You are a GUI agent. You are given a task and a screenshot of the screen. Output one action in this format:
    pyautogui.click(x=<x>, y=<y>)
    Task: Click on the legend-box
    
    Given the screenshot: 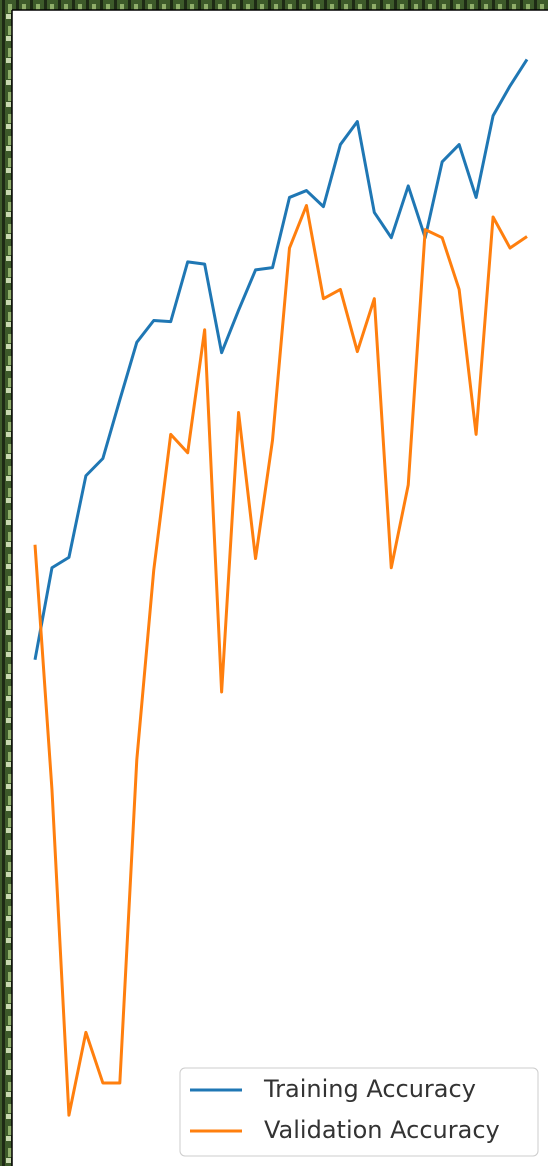 What is the action you would take?
    pyautogui.click(x=359, y=1112)
    